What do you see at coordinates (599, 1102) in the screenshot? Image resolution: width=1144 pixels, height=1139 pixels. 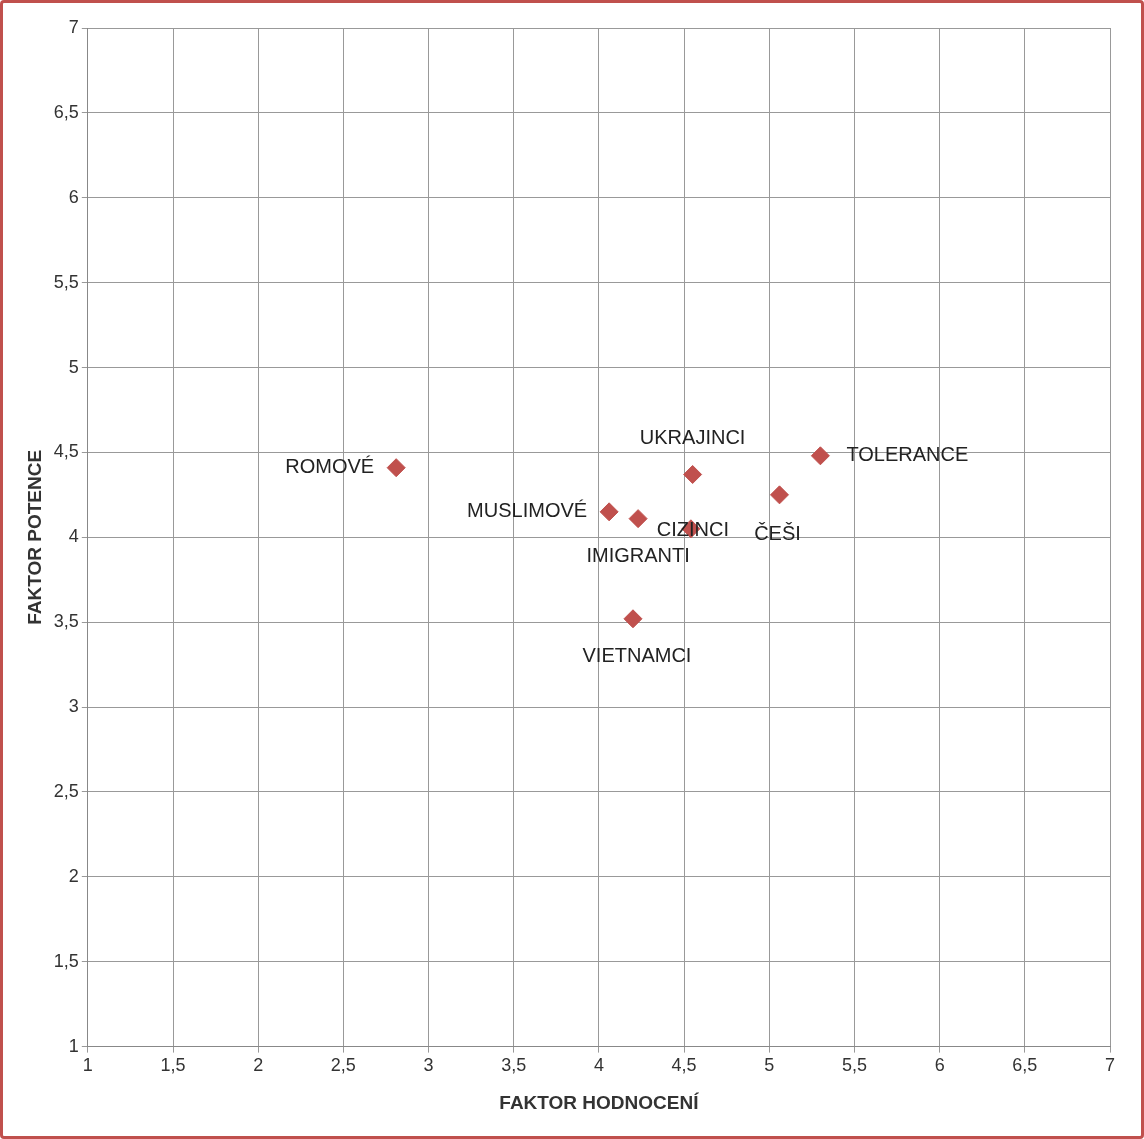 I see `x-axis-title: FAKTOR HODNOCENÍ` at bounding box center [599, 1102].